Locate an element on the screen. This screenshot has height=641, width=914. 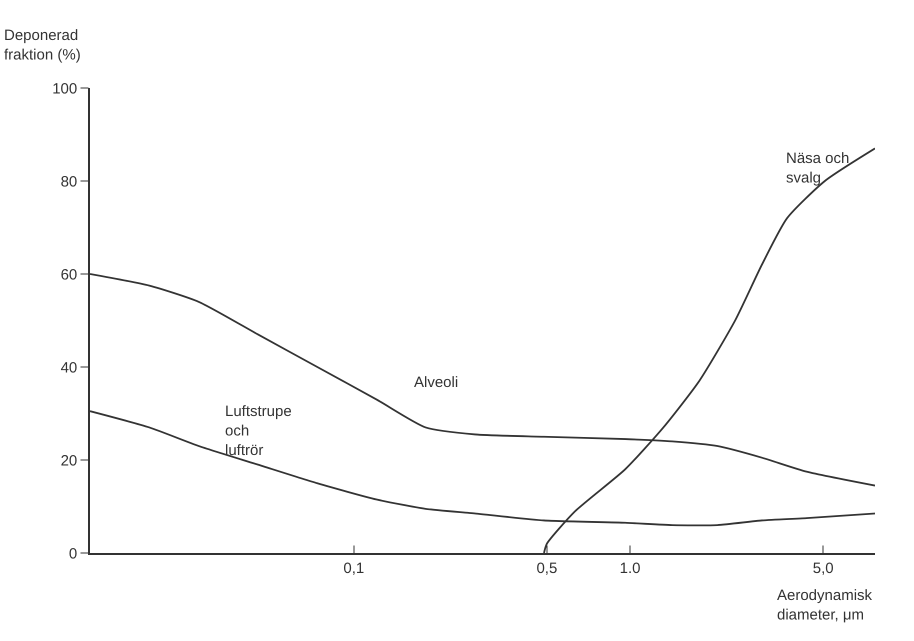
x-tick-label: 5,0 is located at coordinates (823, 568).